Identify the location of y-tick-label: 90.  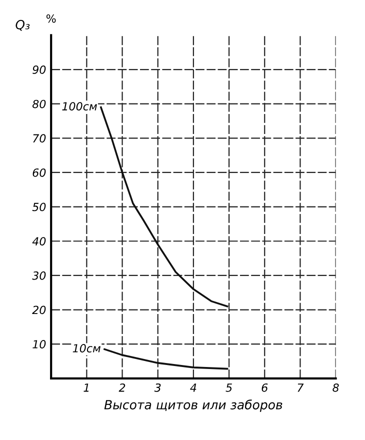
(39, 69).